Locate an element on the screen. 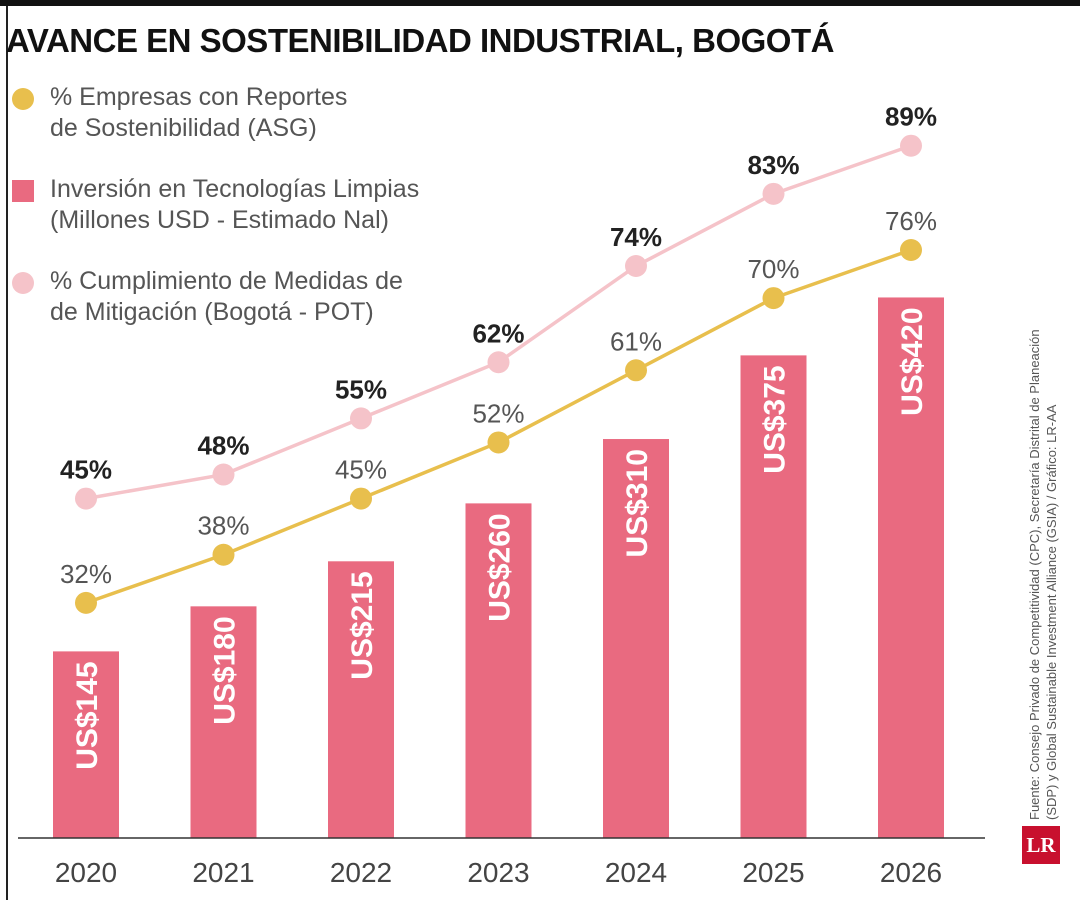  legend-square-icon is located at coordinates (23, 191).